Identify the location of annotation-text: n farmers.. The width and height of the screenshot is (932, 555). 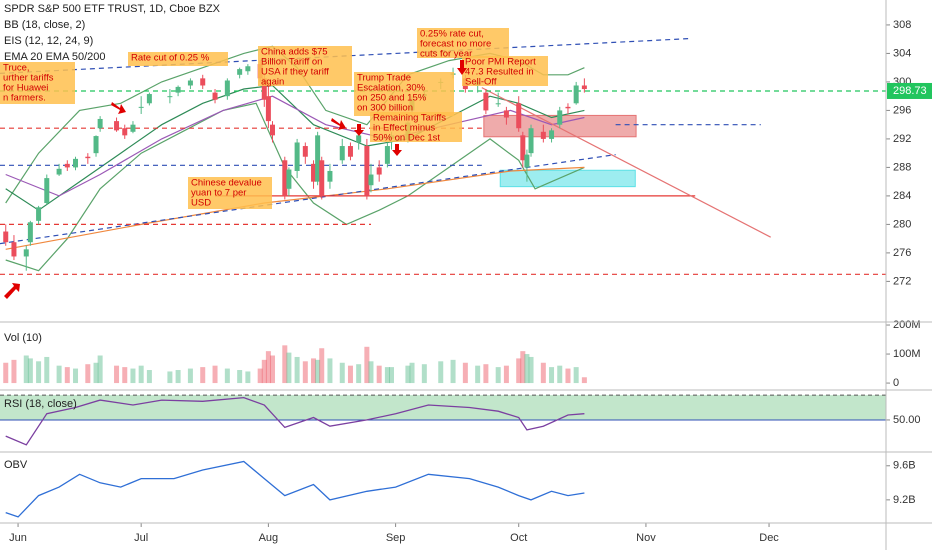
(24, 98).